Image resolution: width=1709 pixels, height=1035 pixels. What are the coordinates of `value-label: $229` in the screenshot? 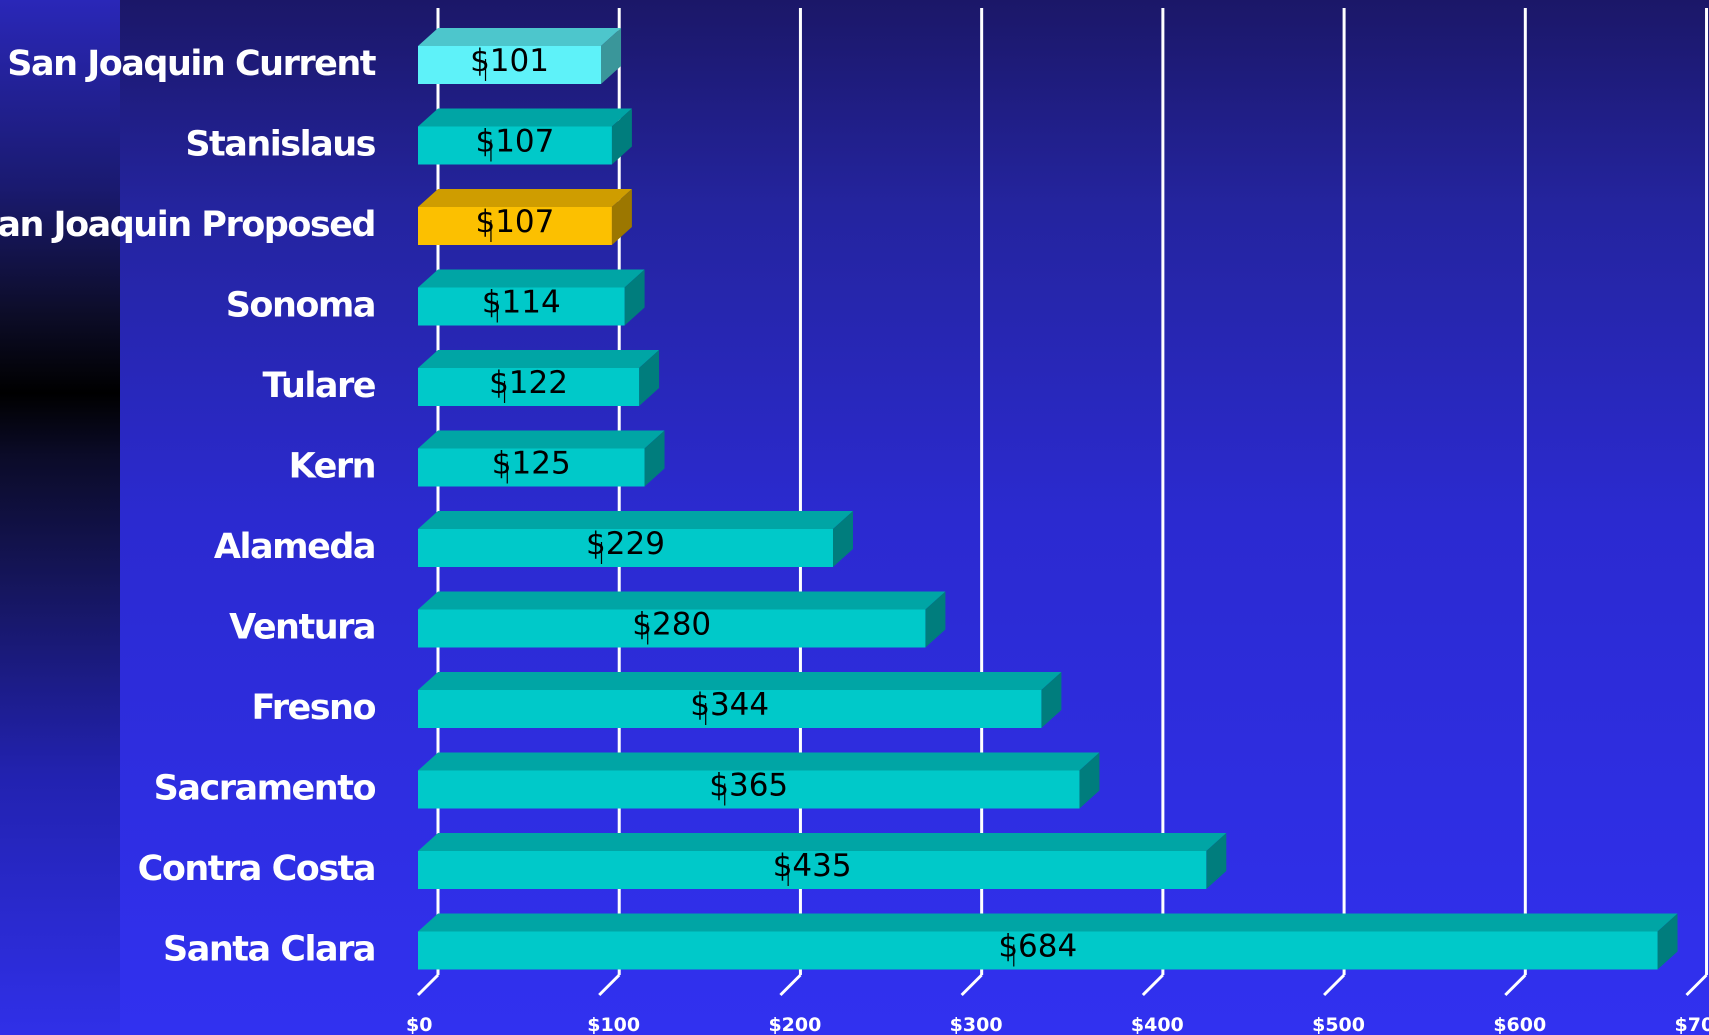 It's located at (625, 544).